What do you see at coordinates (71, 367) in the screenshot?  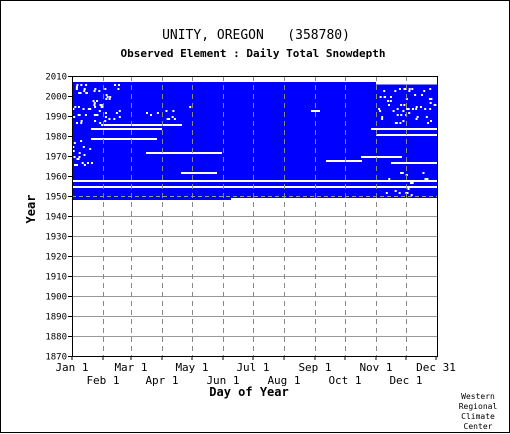 I see `x-tick-label: Jan 1` at bounding box center [71, 367].